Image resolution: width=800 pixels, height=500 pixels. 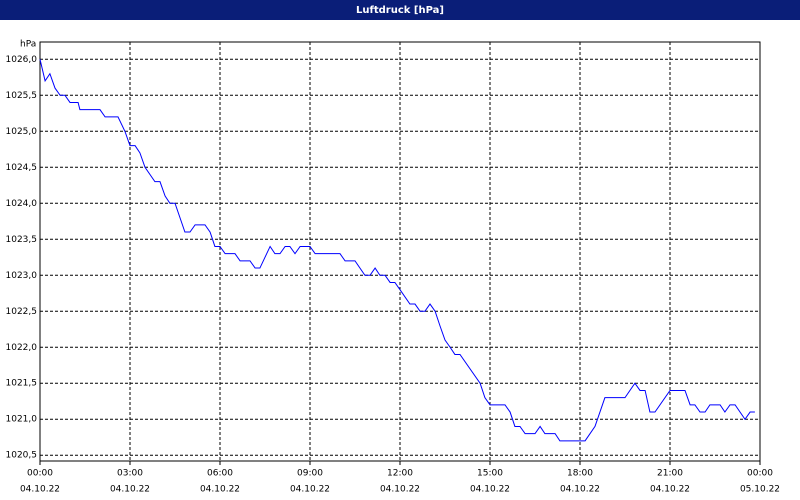 I want to click on y-tick-label: 1021,5, so click(x=22, y=384).